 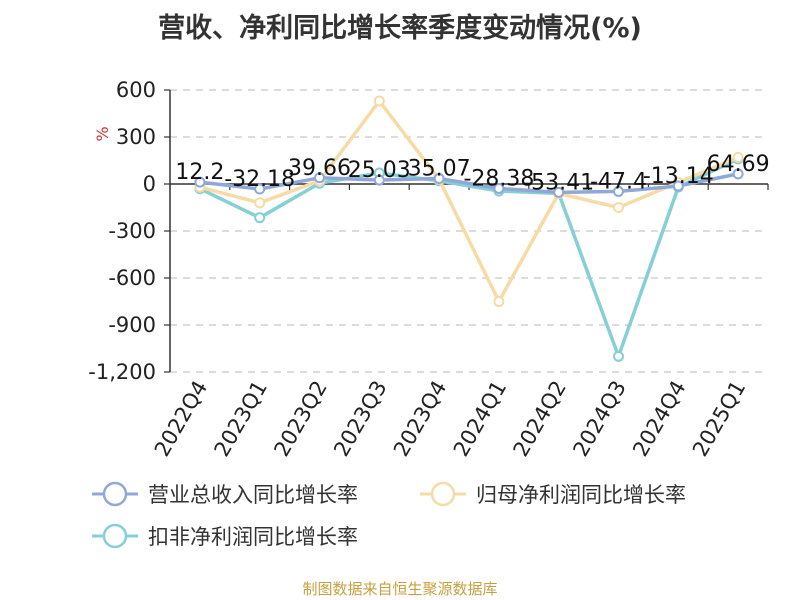 I want to click on y-tick-label: -900, so click(x=132, y=325).